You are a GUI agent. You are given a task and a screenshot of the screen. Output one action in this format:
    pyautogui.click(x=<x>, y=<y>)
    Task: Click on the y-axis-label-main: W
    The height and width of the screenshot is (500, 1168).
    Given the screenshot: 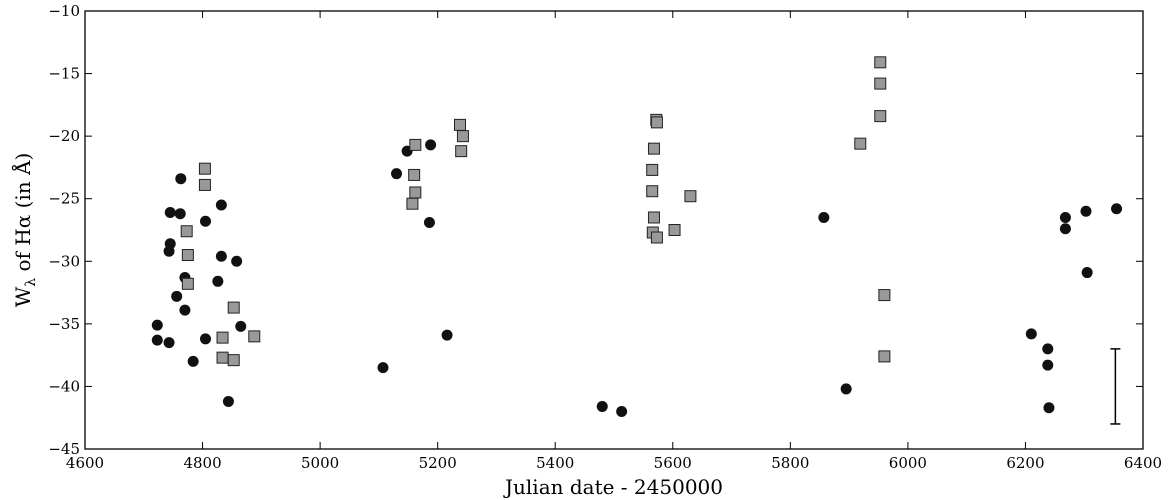 What is the action you would take?
    pyautogui.click(x=23, y=296)
    